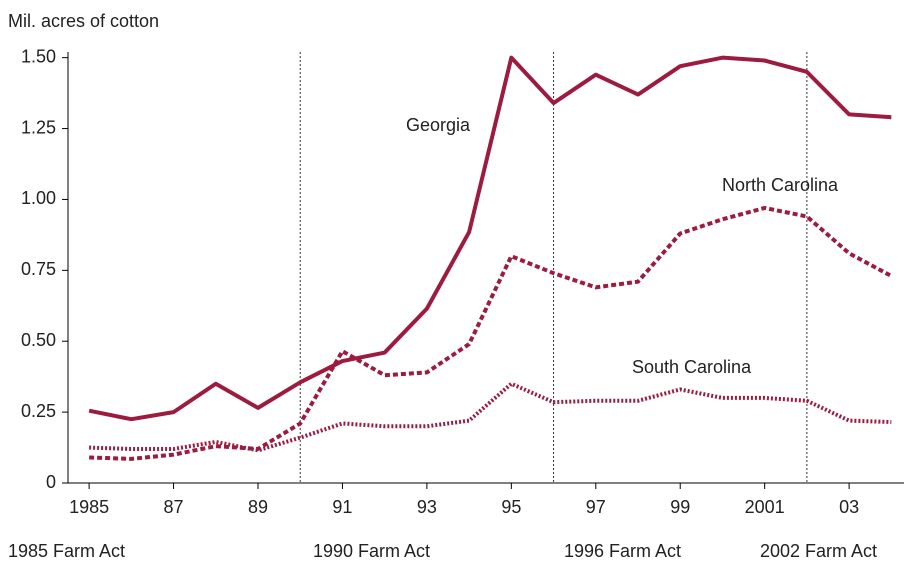 The width and height of the screenshot is (919, 563). Describe the element at coordinates (371, 551) in the screenshot. I see `farm-act-label: 1990 Farm Act` at that location.